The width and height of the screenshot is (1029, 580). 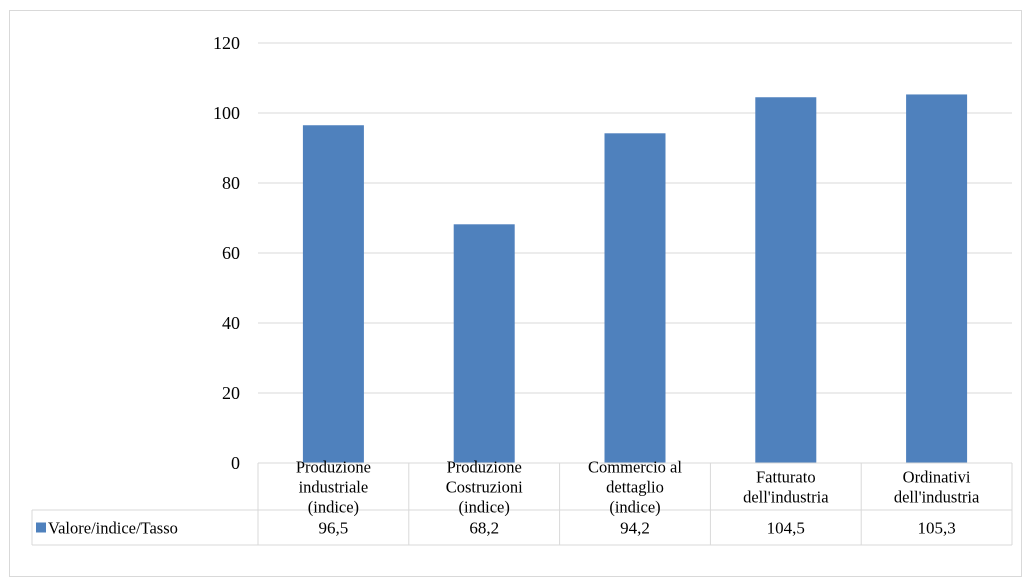 I want to click on y-tick-label: 20, so click(x=231, y=393).